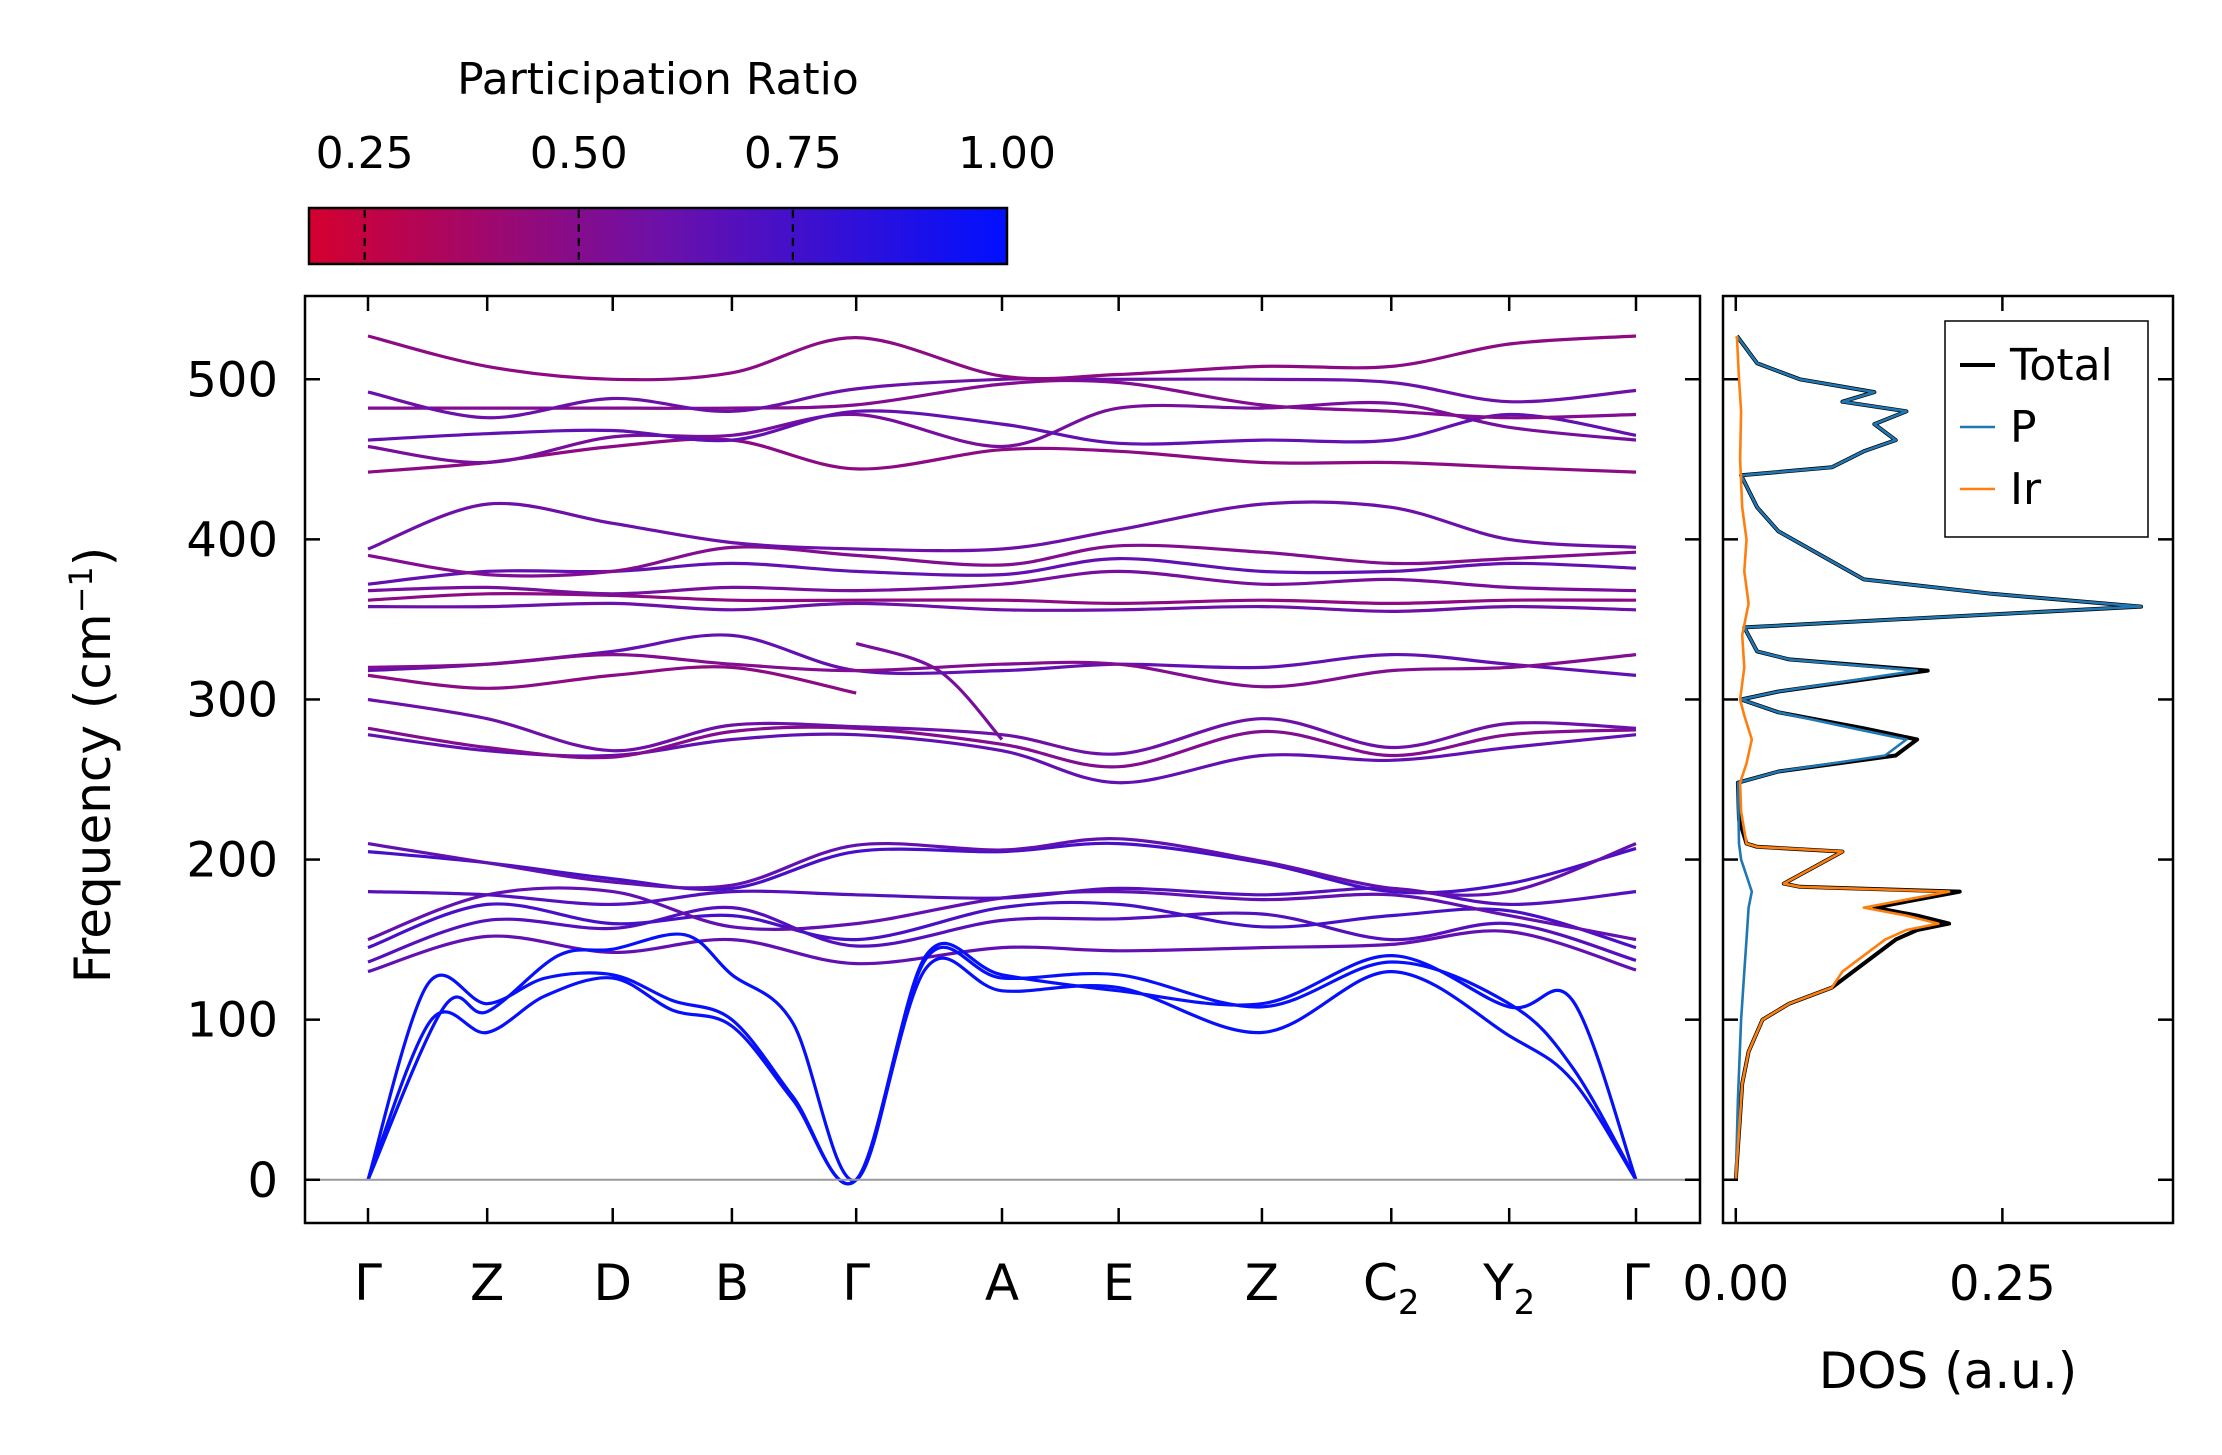  What do you see at coordinates (658, 79) in the screenshot?
I see `colorbar-label: Participation Ratio` at bounding box center [658, 79].